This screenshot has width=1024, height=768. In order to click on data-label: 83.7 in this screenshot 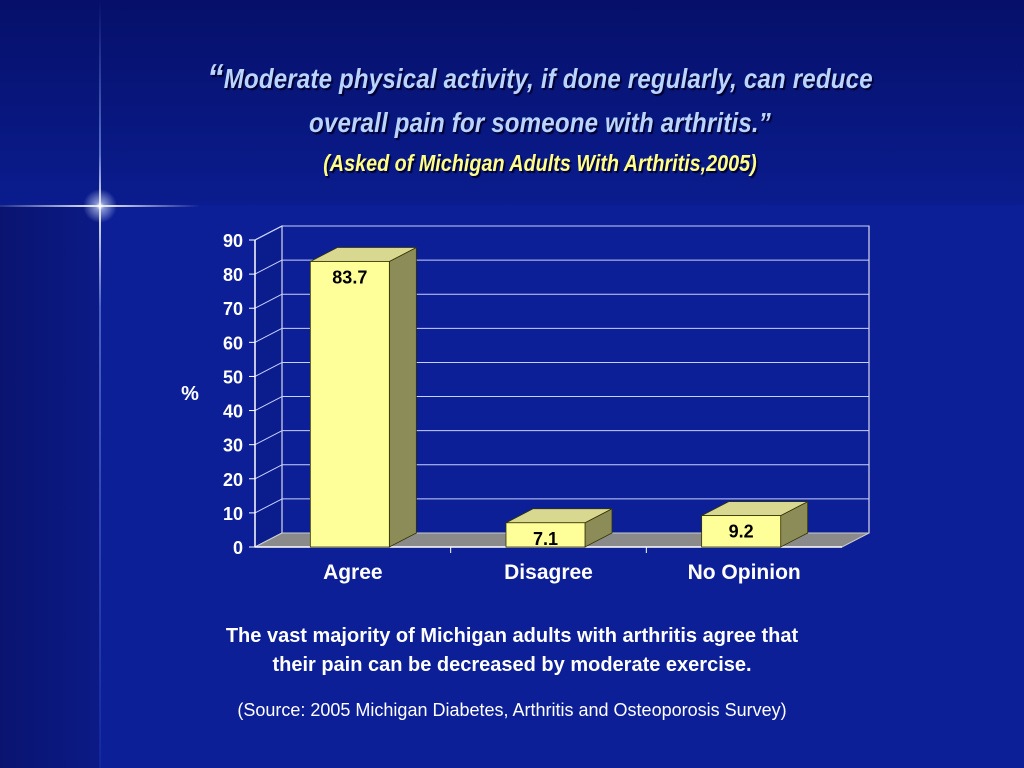, I will do `click(349, 277)`.